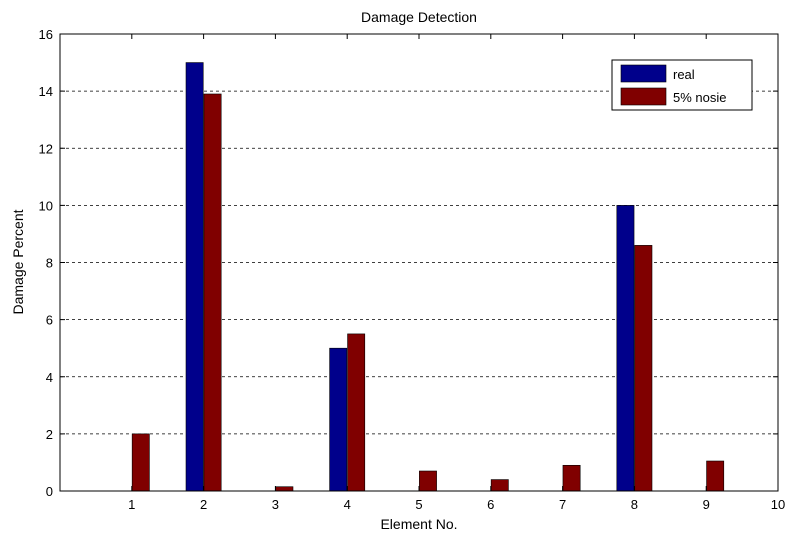  Describe the element at coordinates (203, 504) in the screenshot. I see `x-tick-label-2: 2` at that location.